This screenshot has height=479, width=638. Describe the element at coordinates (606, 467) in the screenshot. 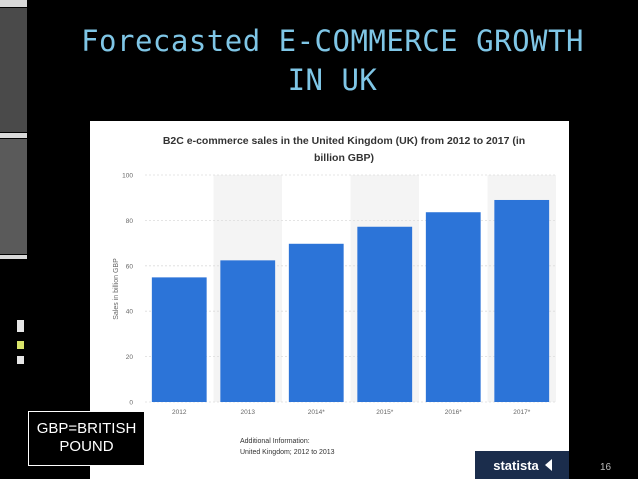

I see `slide-number: 16` at that location.